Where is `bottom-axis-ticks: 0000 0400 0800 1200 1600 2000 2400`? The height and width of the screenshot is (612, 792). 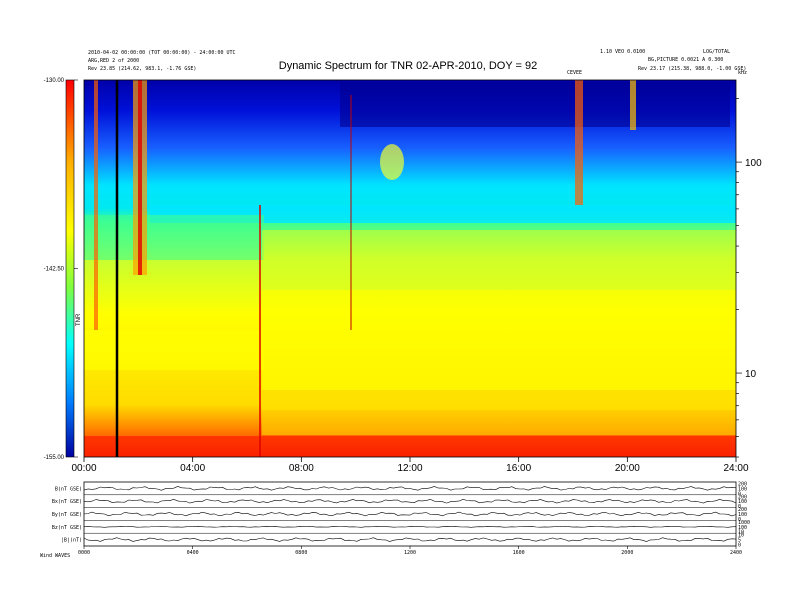
bottom-axis-ticks: 0000 0400 0800 1200 1600 2000 2400 is located at coordinates (410, 551).